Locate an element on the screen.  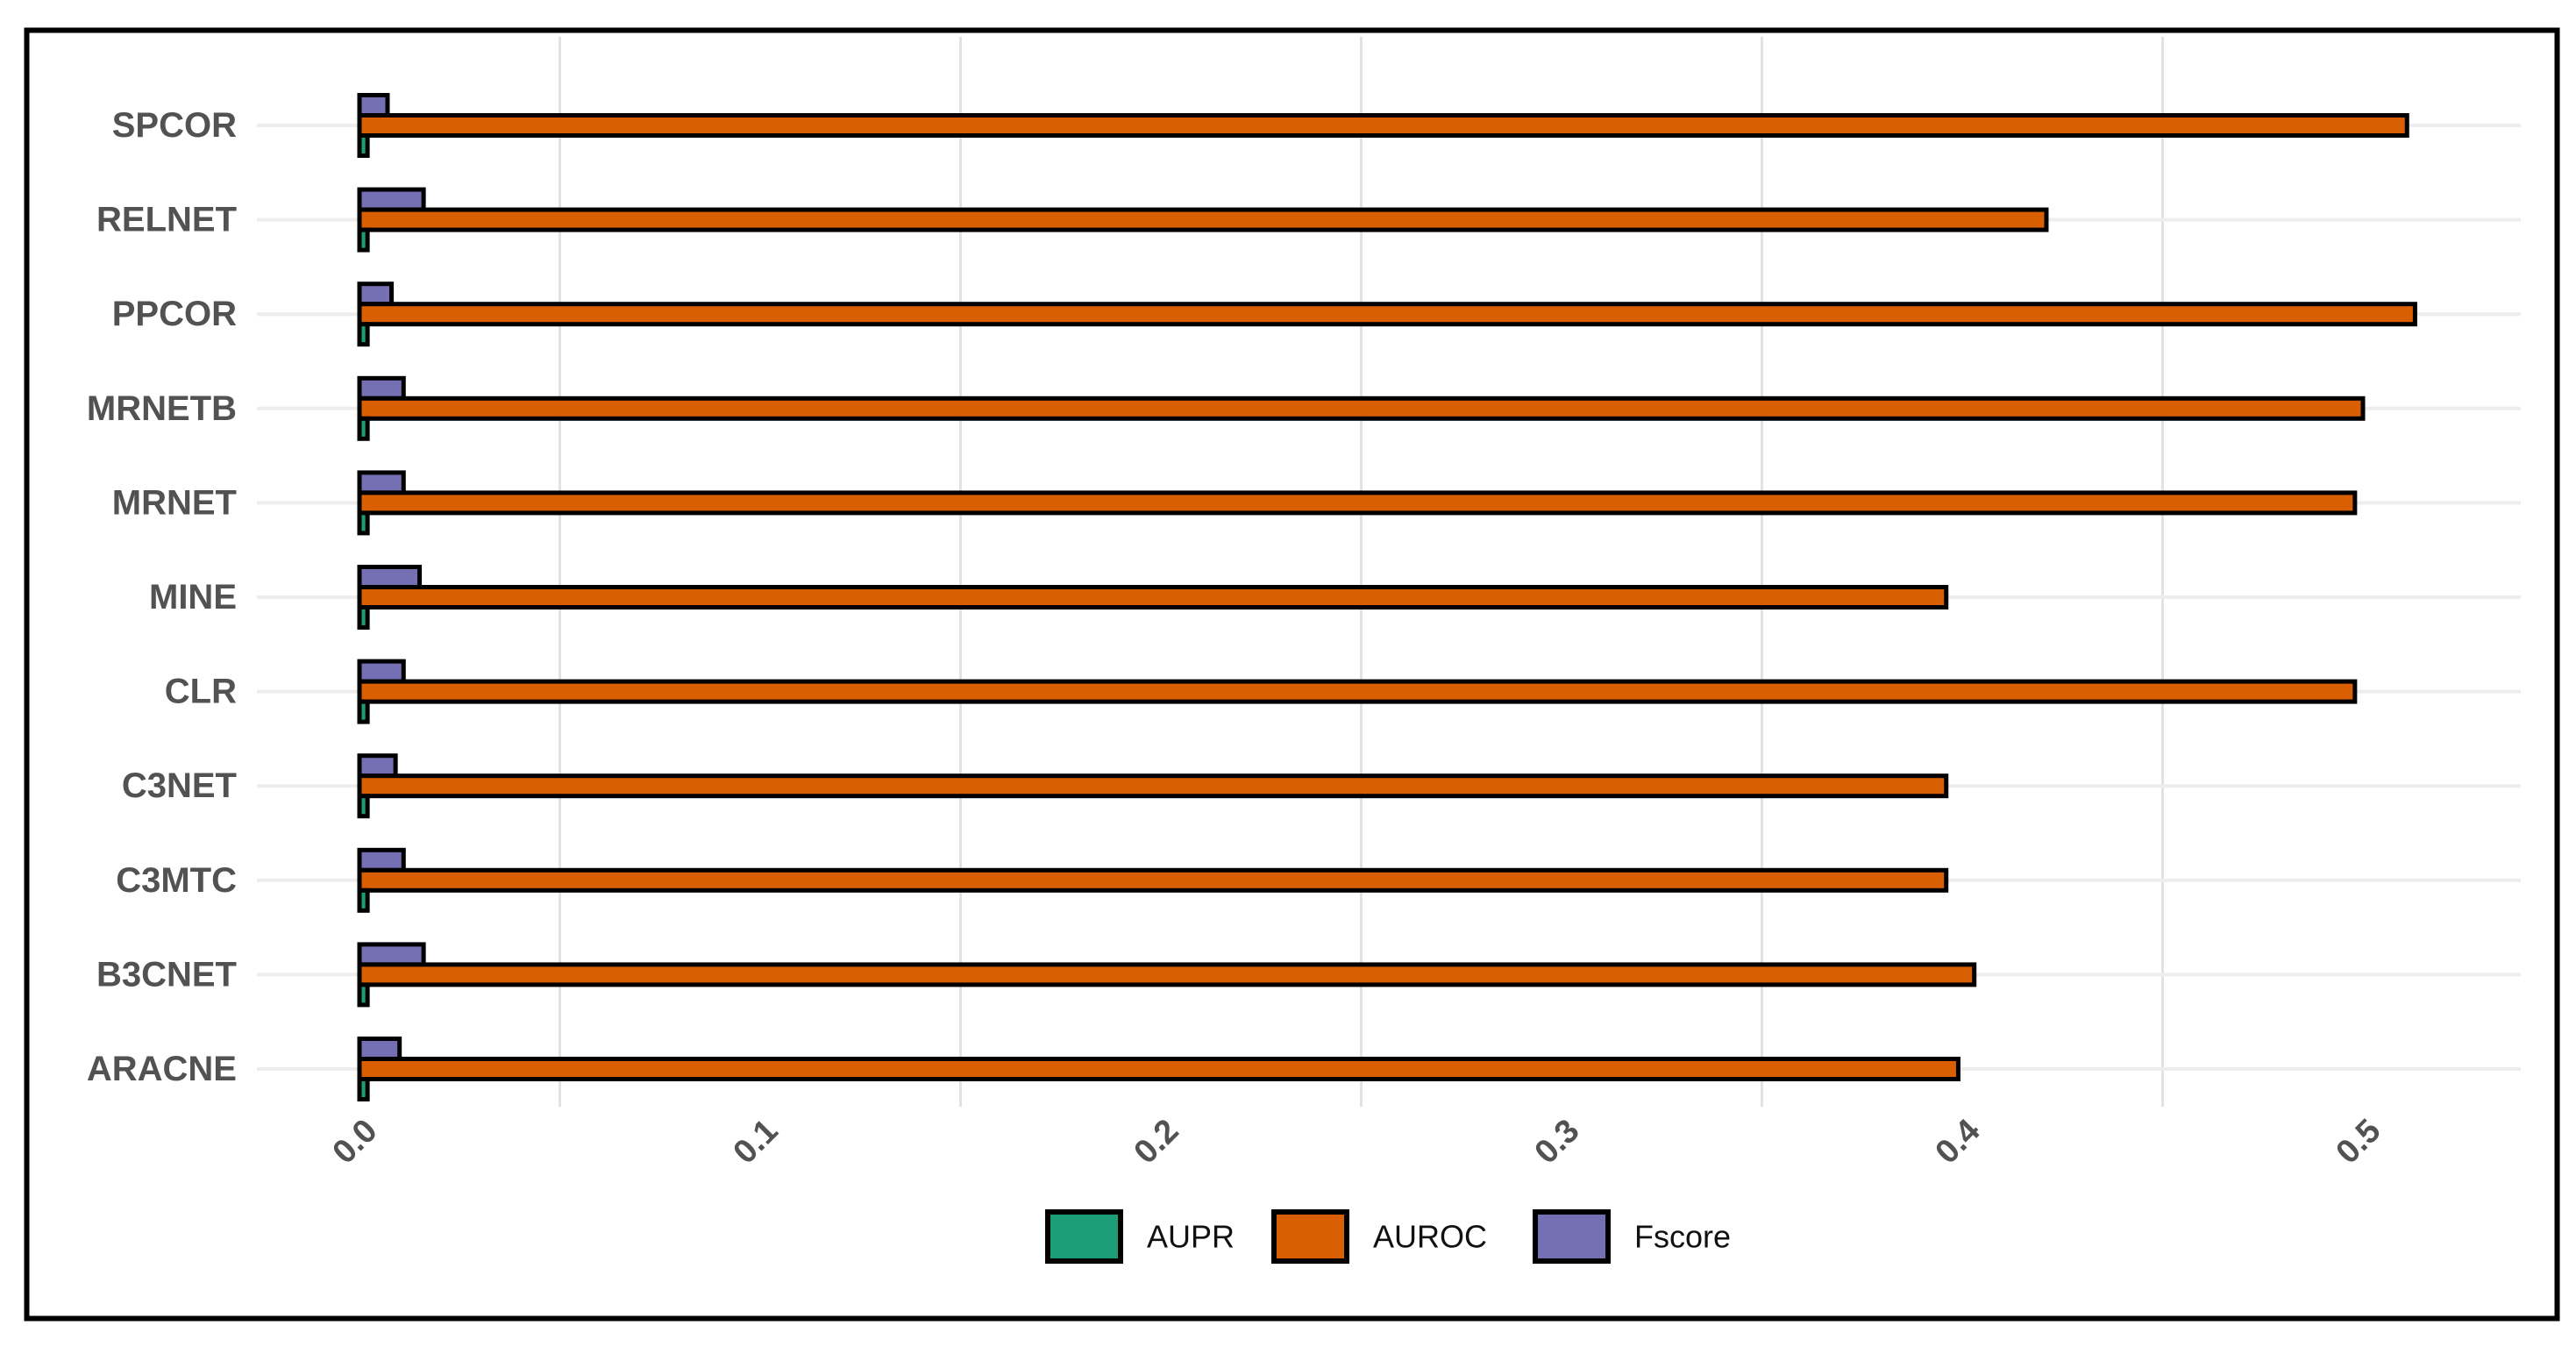
bar-aupr-c3mtc is located at coordinates (363, 900).